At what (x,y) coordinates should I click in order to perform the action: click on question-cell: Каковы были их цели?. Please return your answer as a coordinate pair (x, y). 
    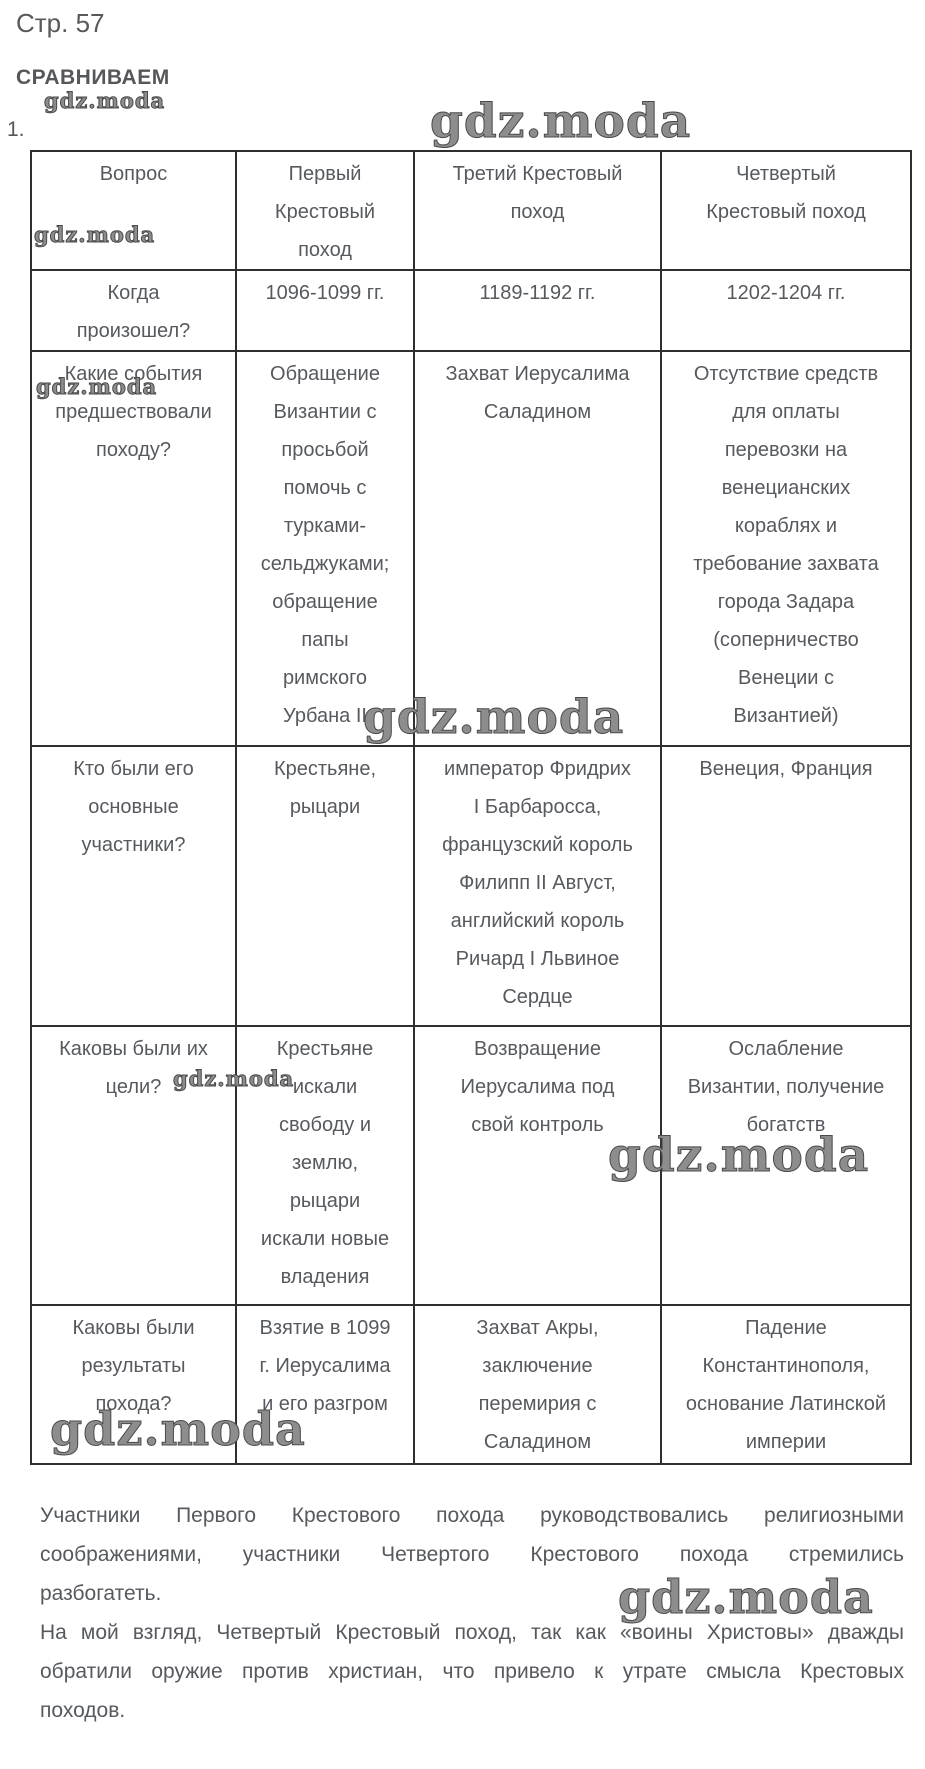
    Looking at the image, I should click on (133, 1165).